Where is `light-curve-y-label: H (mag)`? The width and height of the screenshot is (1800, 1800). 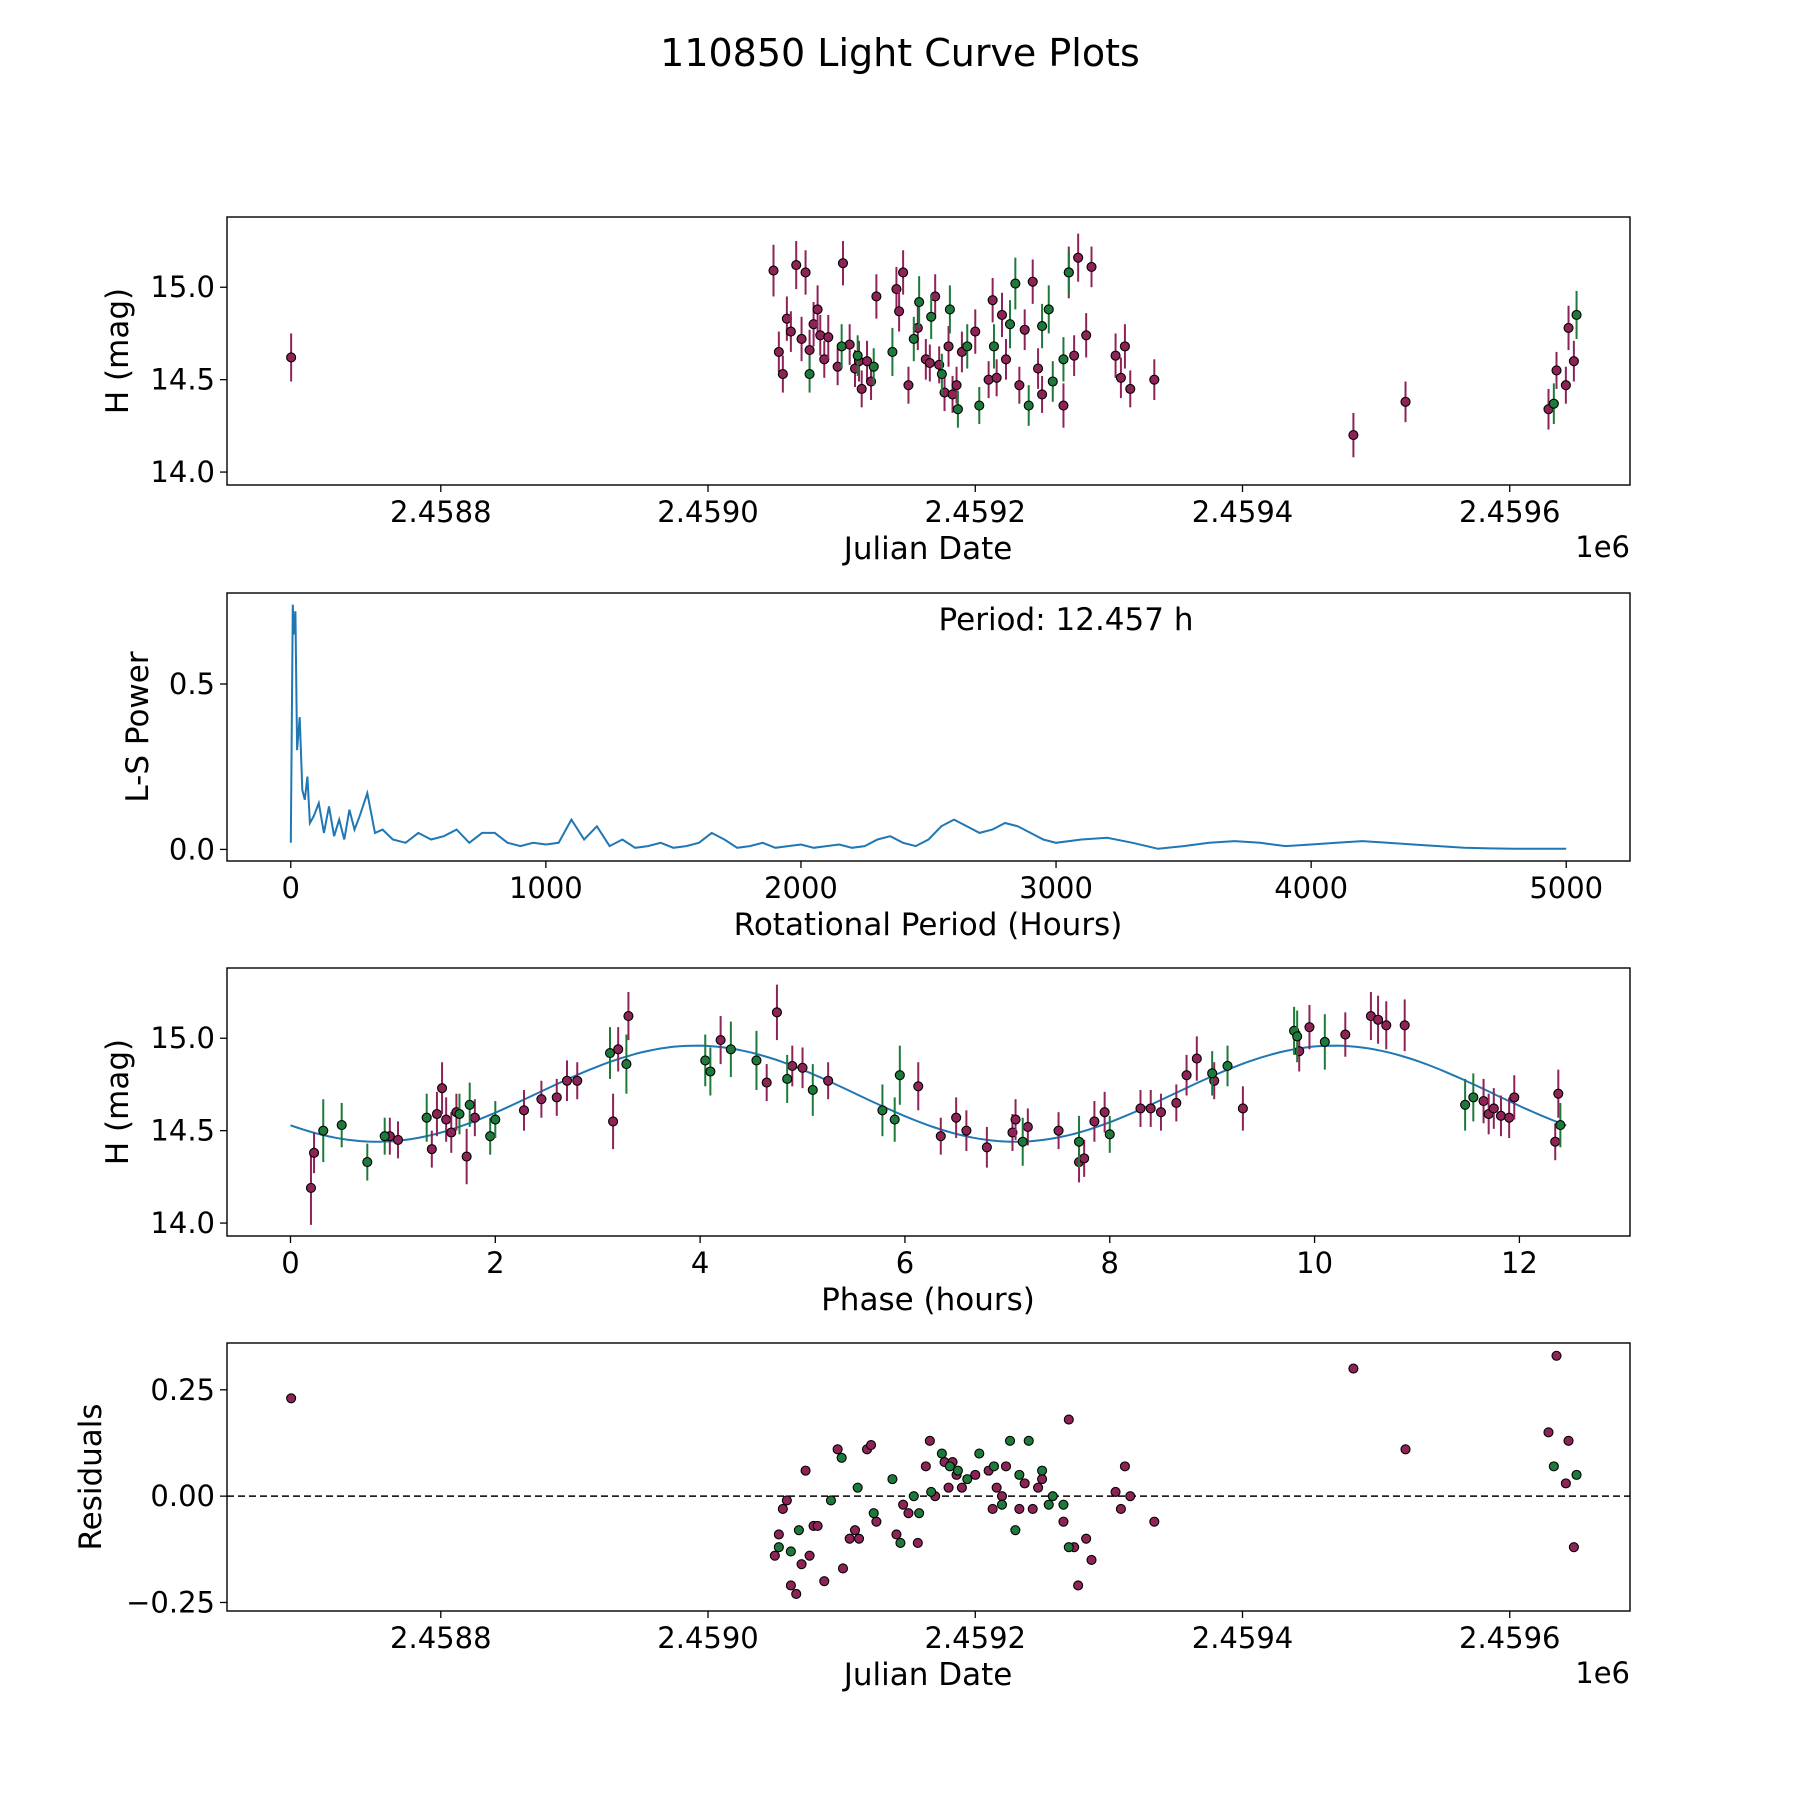
light-curve-y-label: H (mag) is located at coordinates (118, 351).